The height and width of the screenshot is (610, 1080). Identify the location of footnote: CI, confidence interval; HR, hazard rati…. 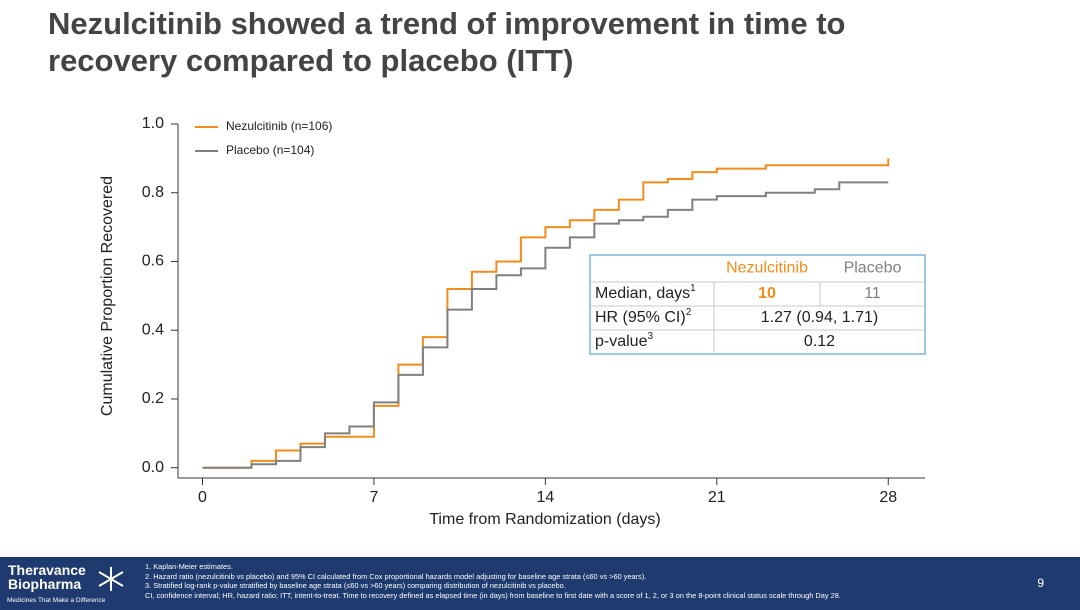
(493, 595).